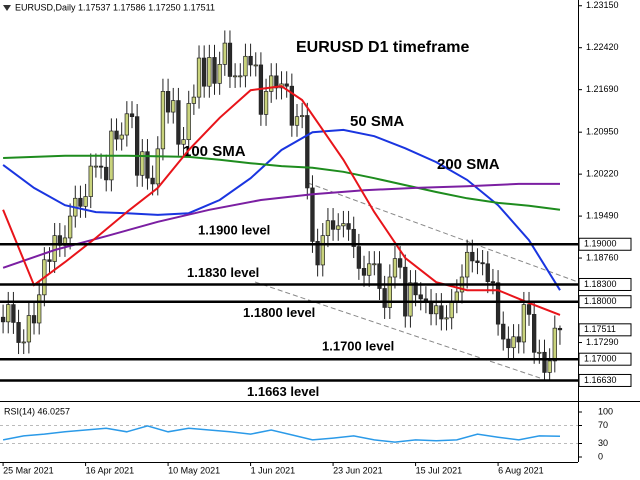  Describe the element at coordinates (397, 330) in the screenshot. I see `channel-lower` at that location.